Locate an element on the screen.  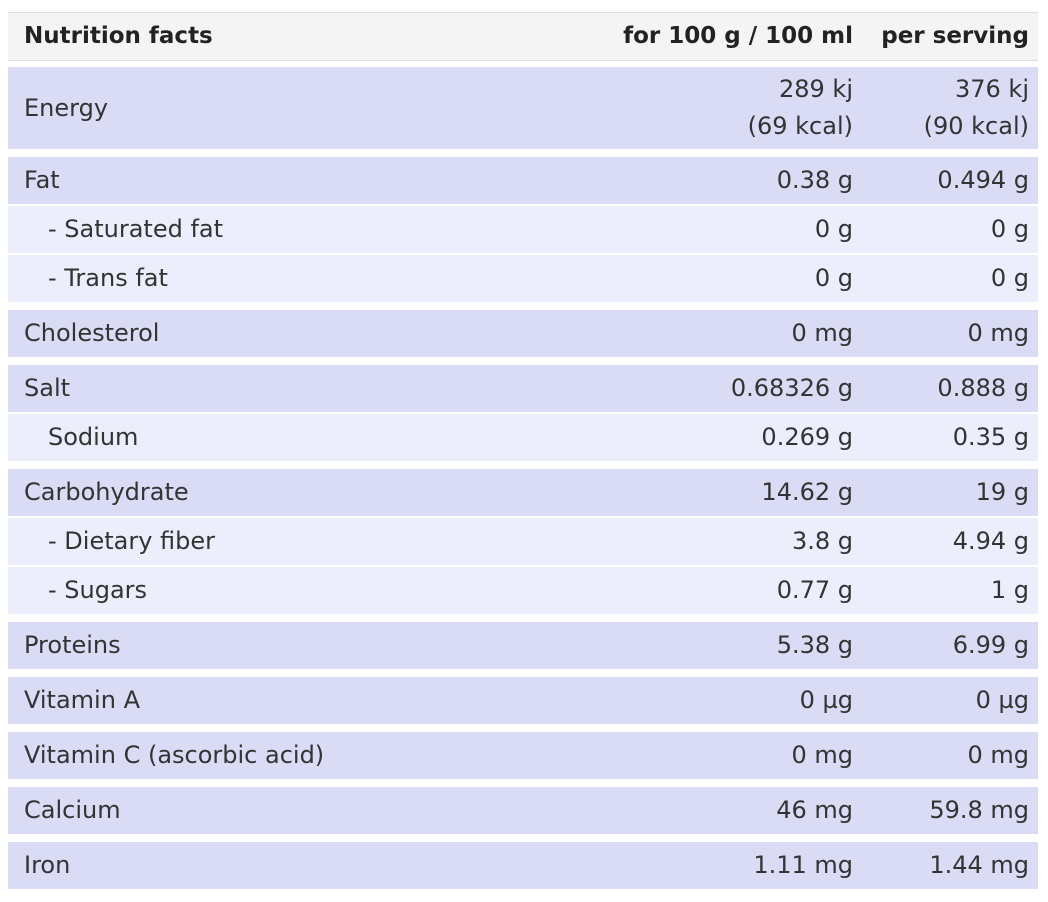
nutrient-label: Vitamin A is located at coordinates (82, 700).